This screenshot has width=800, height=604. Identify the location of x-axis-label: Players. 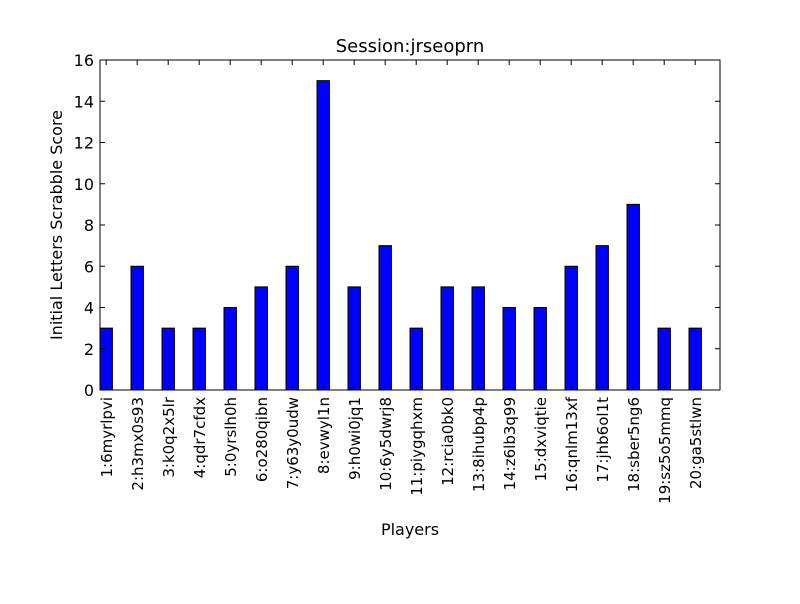
(410, 529).